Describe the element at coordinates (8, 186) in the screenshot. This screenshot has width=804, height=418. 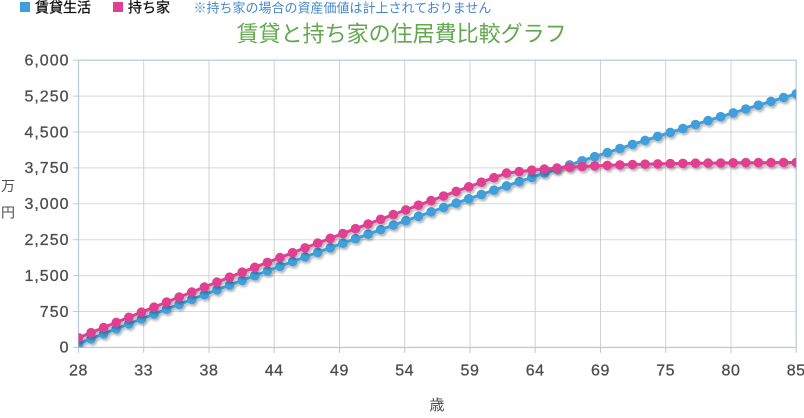
I see `svg-text: 万` at that location.